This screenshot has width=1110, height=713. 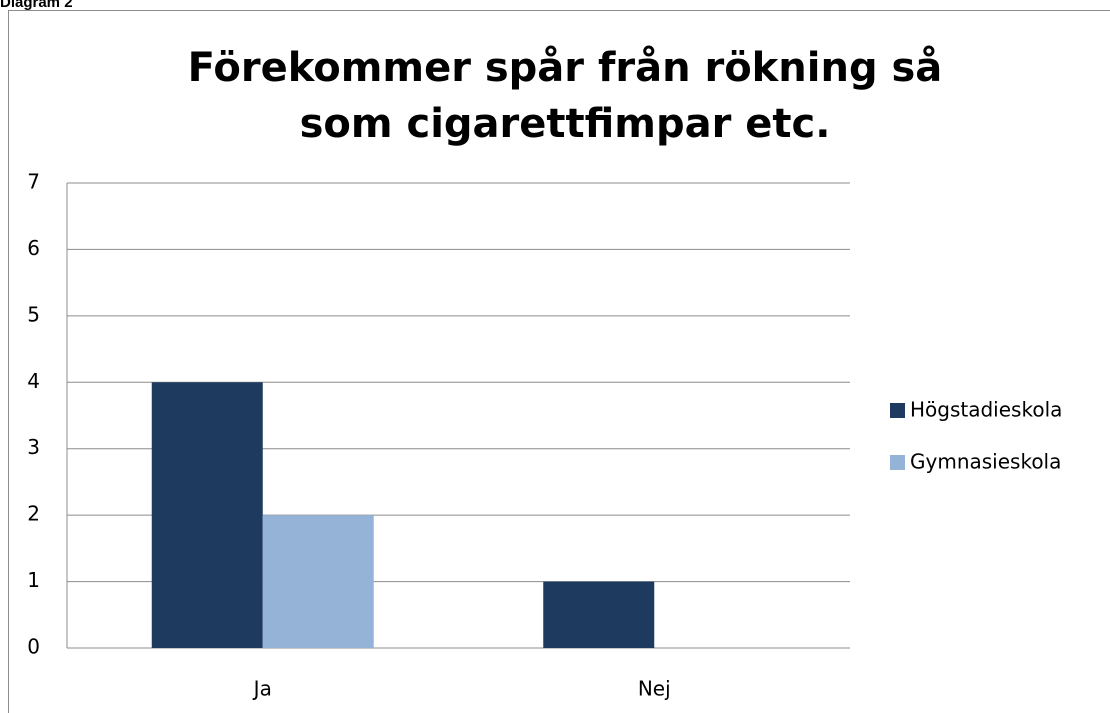 I want to click on legend-label: Gymnasieskola, so click(x=985, y=462).